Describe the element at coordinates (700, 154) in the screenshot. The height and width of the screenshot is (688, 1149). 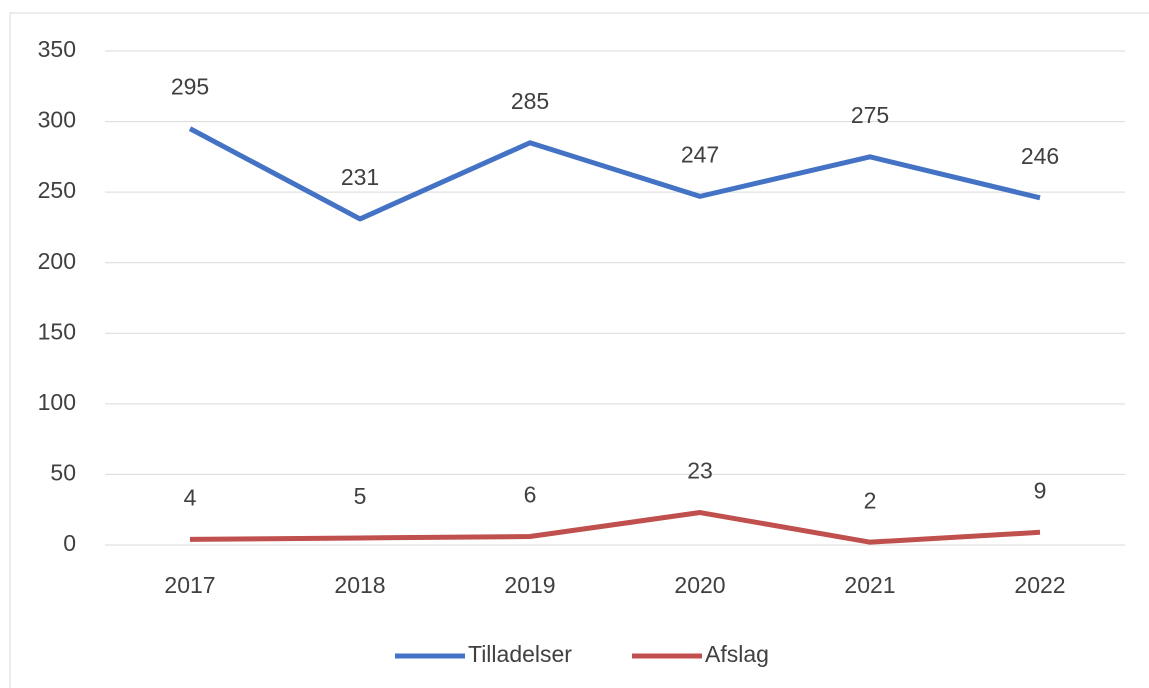
I see `data-label: 247` at that location.